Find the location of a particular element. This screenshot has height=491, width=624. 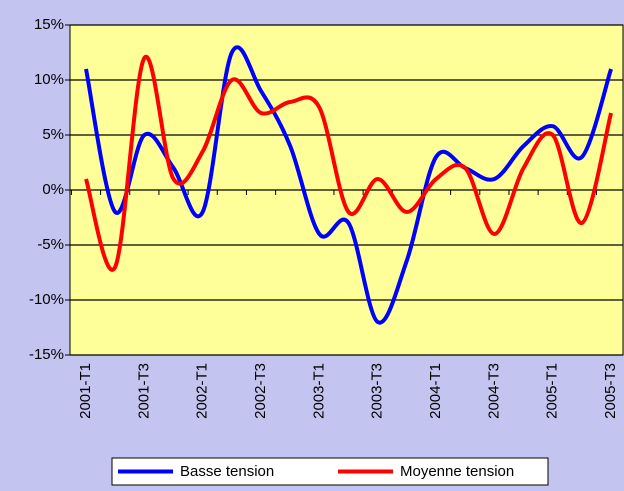

y-tick-label: 10% is located at coordinates (49, 79).